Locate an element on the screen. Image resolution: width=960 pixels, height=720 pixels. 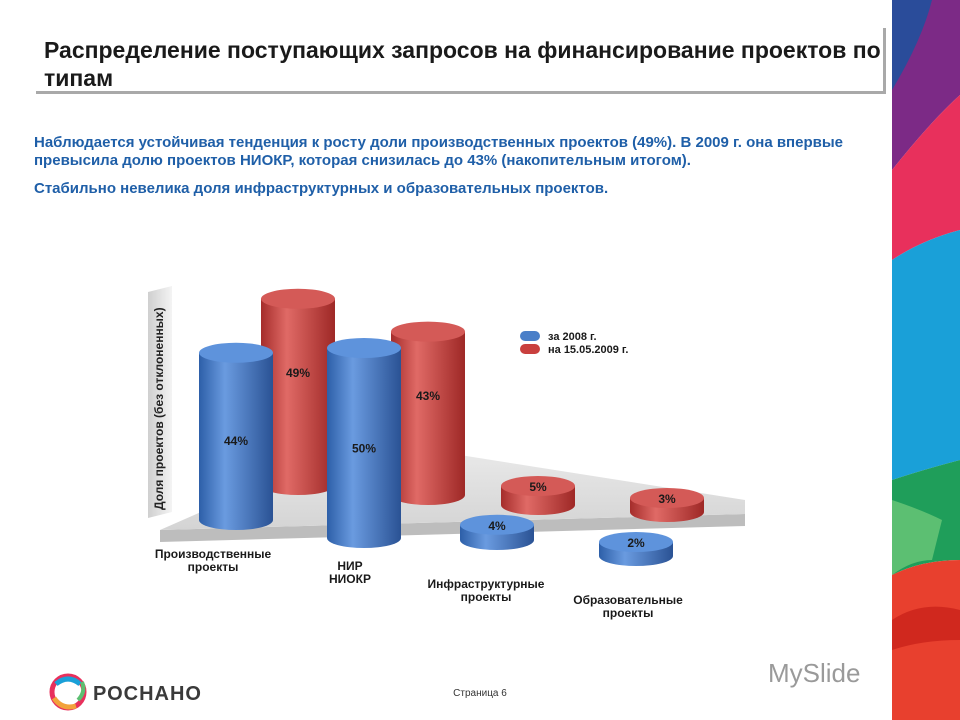
bar-value-label: 2% is located at coordinates (636, 543).